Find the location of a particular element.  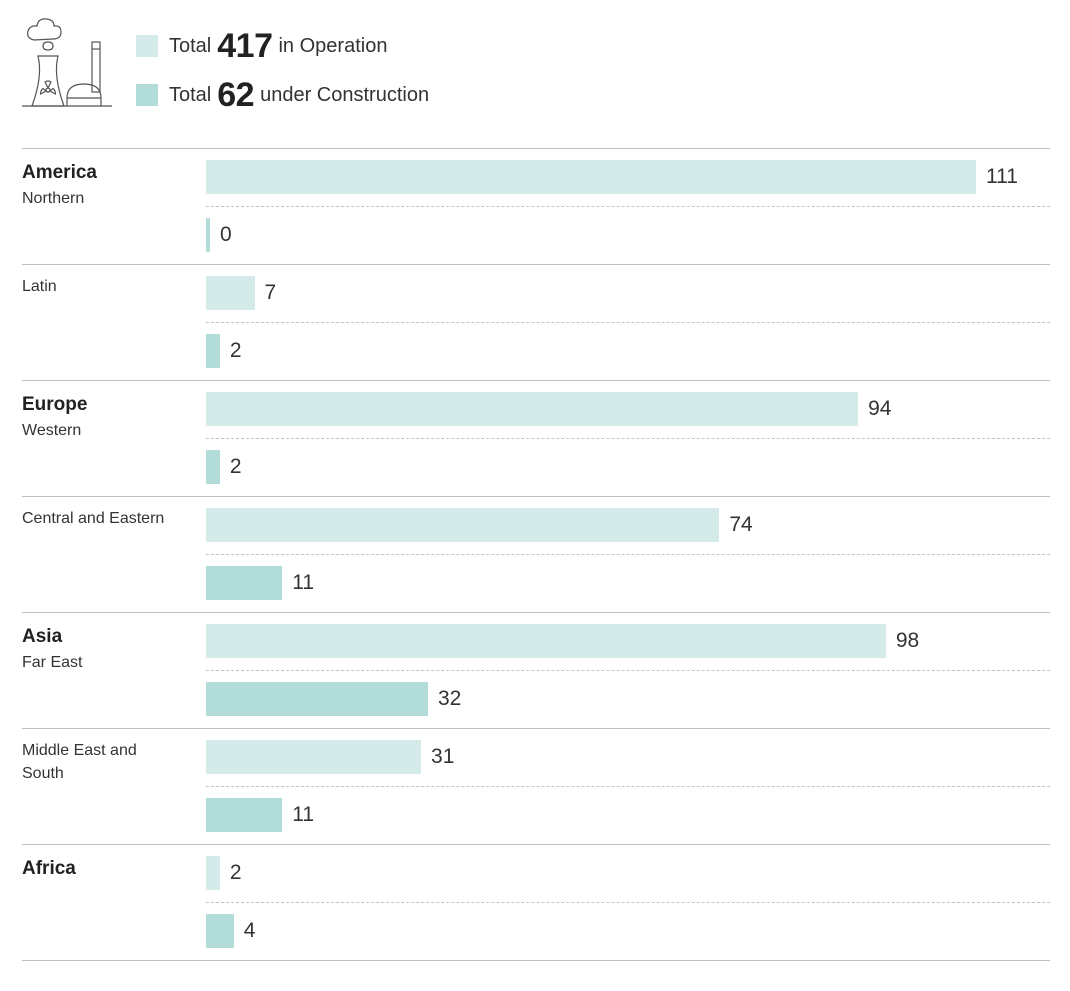

legend-construction-prefix: Total is located at coordinates (190, 94).